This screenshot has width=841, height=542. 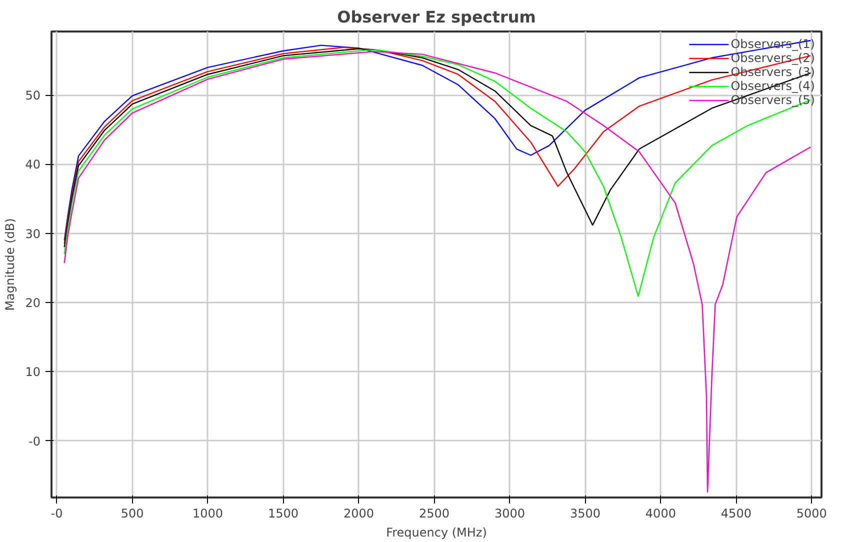 What do you see at coordinates (33, 372) in the screenshot?
I see `y-tick-label: 10` at bounding box center [33, 372].